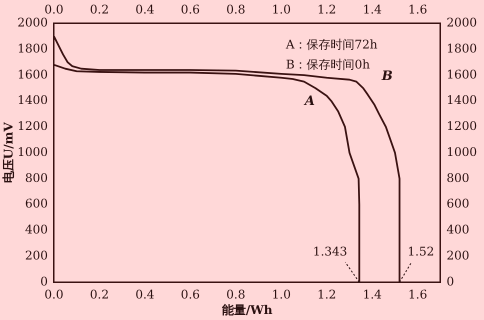 The height and width of the screenshot is (320, 484). Describe the element at coordinates (458, 255) in the screenshot. I see `y2-tick-label: 200` at that location.